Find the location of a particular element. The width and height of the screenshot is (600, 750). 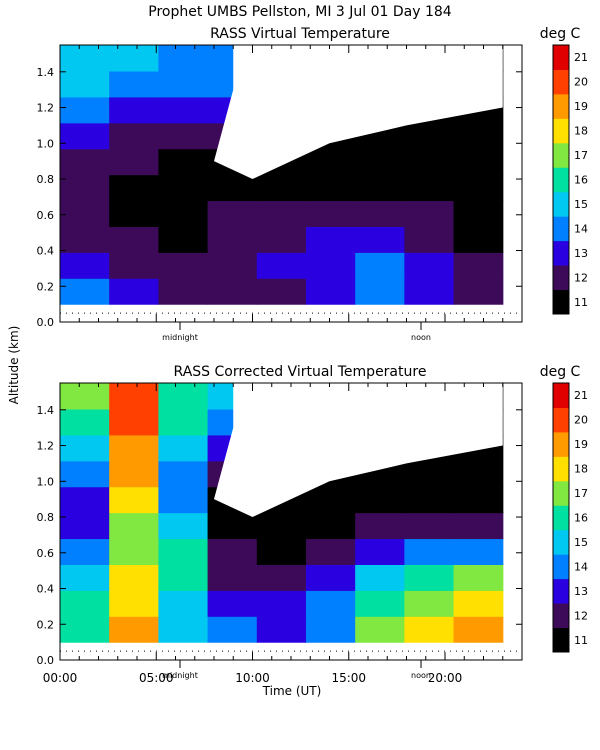

colorbar2-unit: deg C is located at coordinates (560, 372).